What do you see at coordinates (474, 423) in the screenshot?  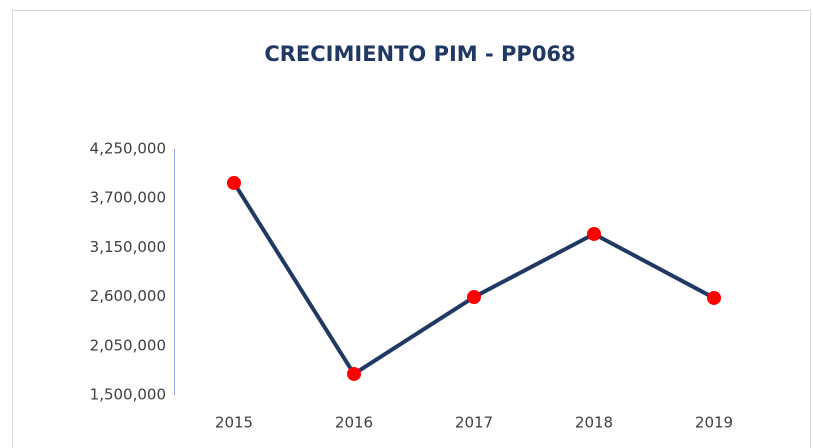 I see `x-tick-label: 2017` at bounding box center [474, 423].